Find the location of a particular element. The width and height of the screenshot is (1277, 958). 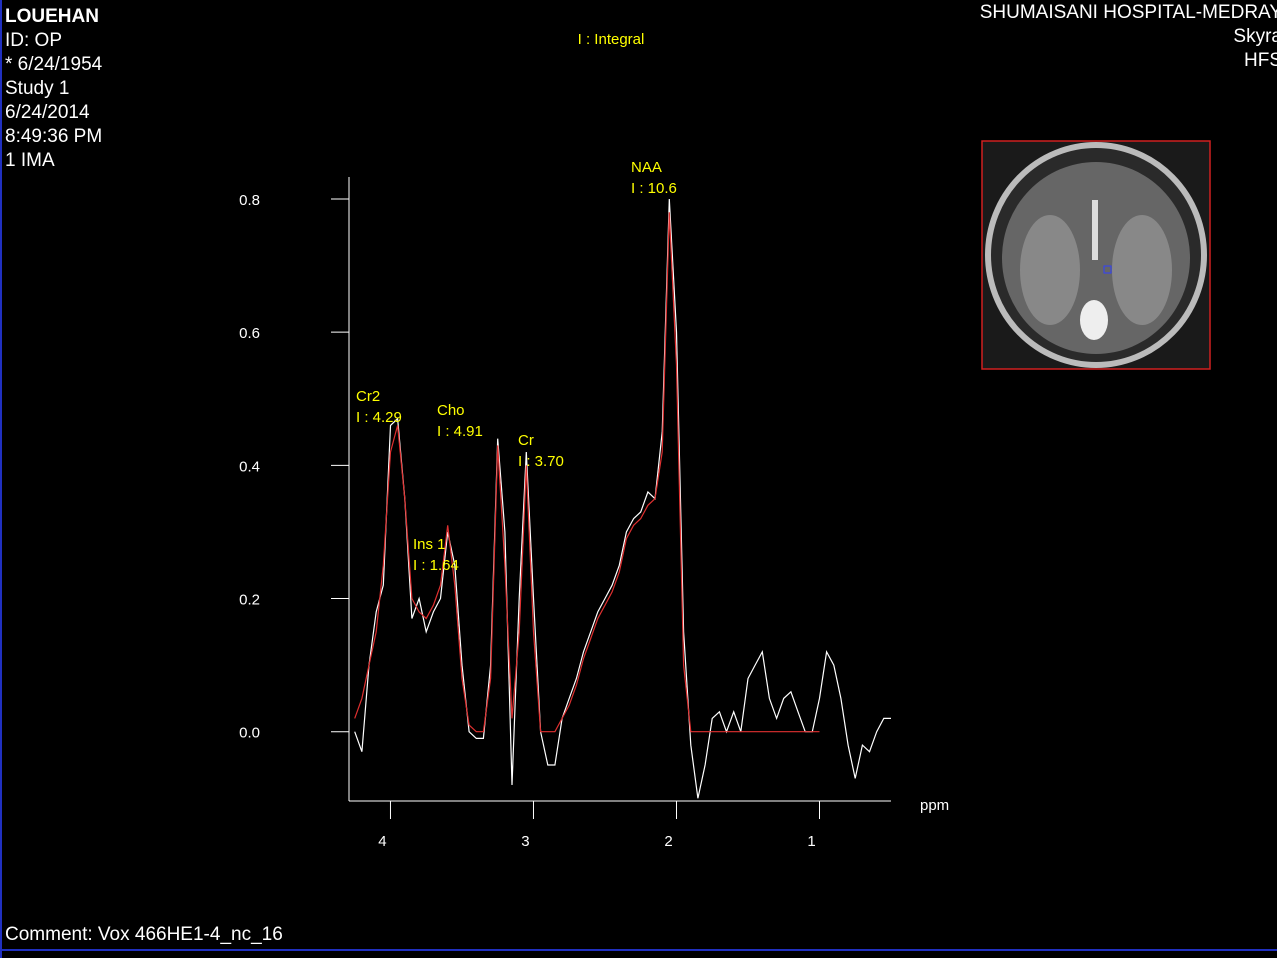

ventricle is located at coordinates (1094, 320).